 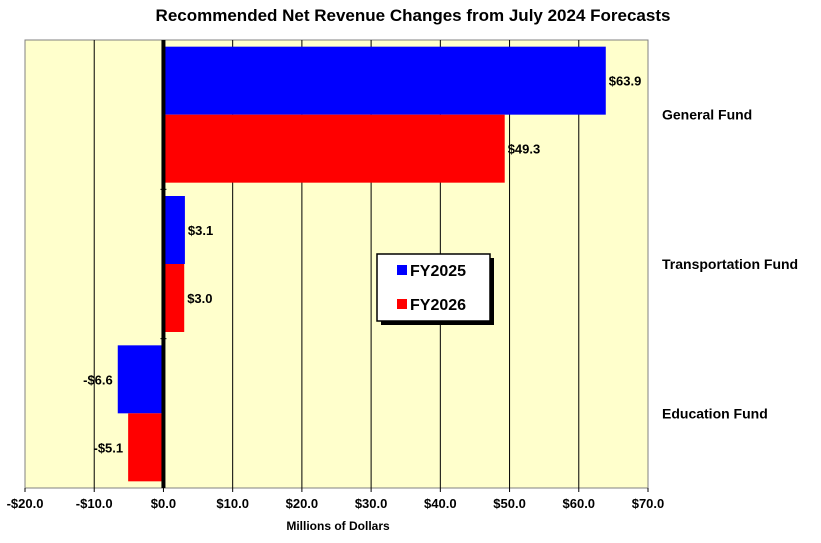 What do you see at coordinates (625, 81) in the screenshot?
I see `data-label: $63.9` at bounding box center [625, 81].